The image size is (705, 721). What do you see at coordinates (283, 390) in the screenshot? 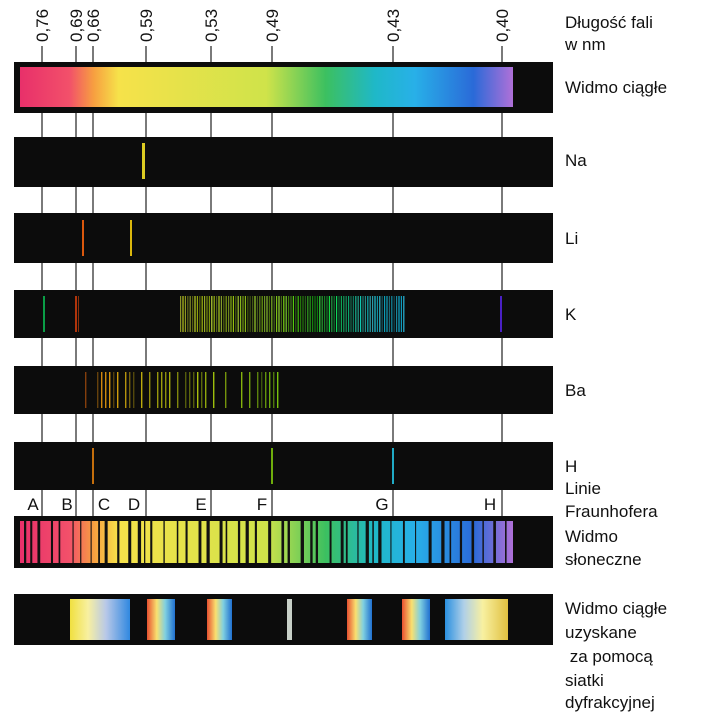
I see `spectrum-band` at bounding box center [283, 390].